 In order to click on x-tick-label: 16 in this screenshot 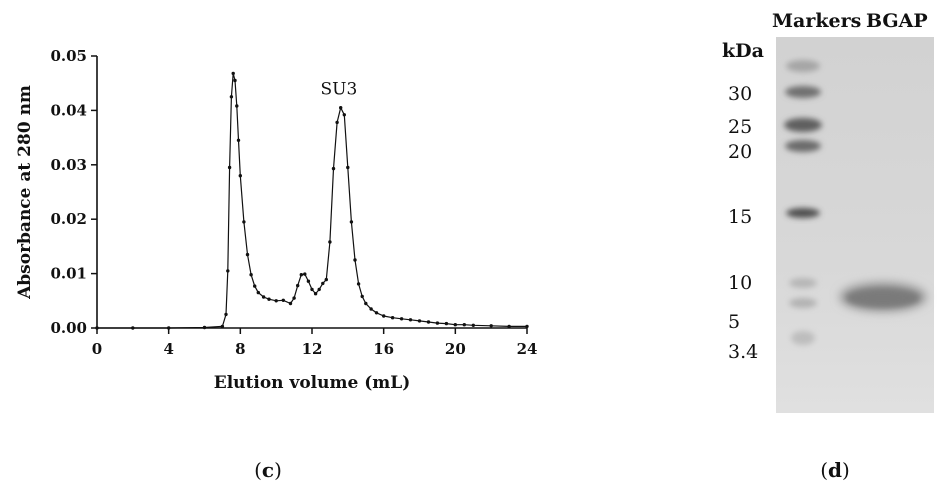, I will do `click(383, 349)`.